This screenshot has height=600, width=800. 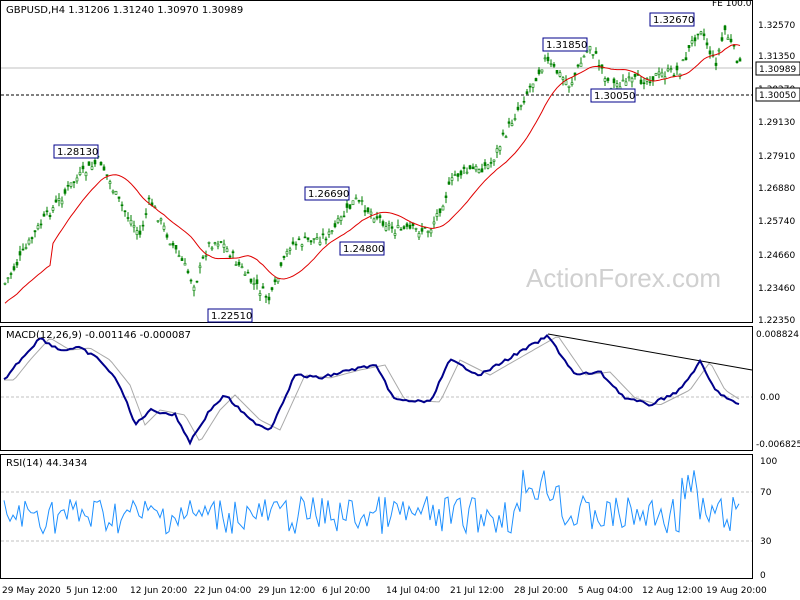 I want to click on price-tick: 1.22350, so click(x=776, y=321).